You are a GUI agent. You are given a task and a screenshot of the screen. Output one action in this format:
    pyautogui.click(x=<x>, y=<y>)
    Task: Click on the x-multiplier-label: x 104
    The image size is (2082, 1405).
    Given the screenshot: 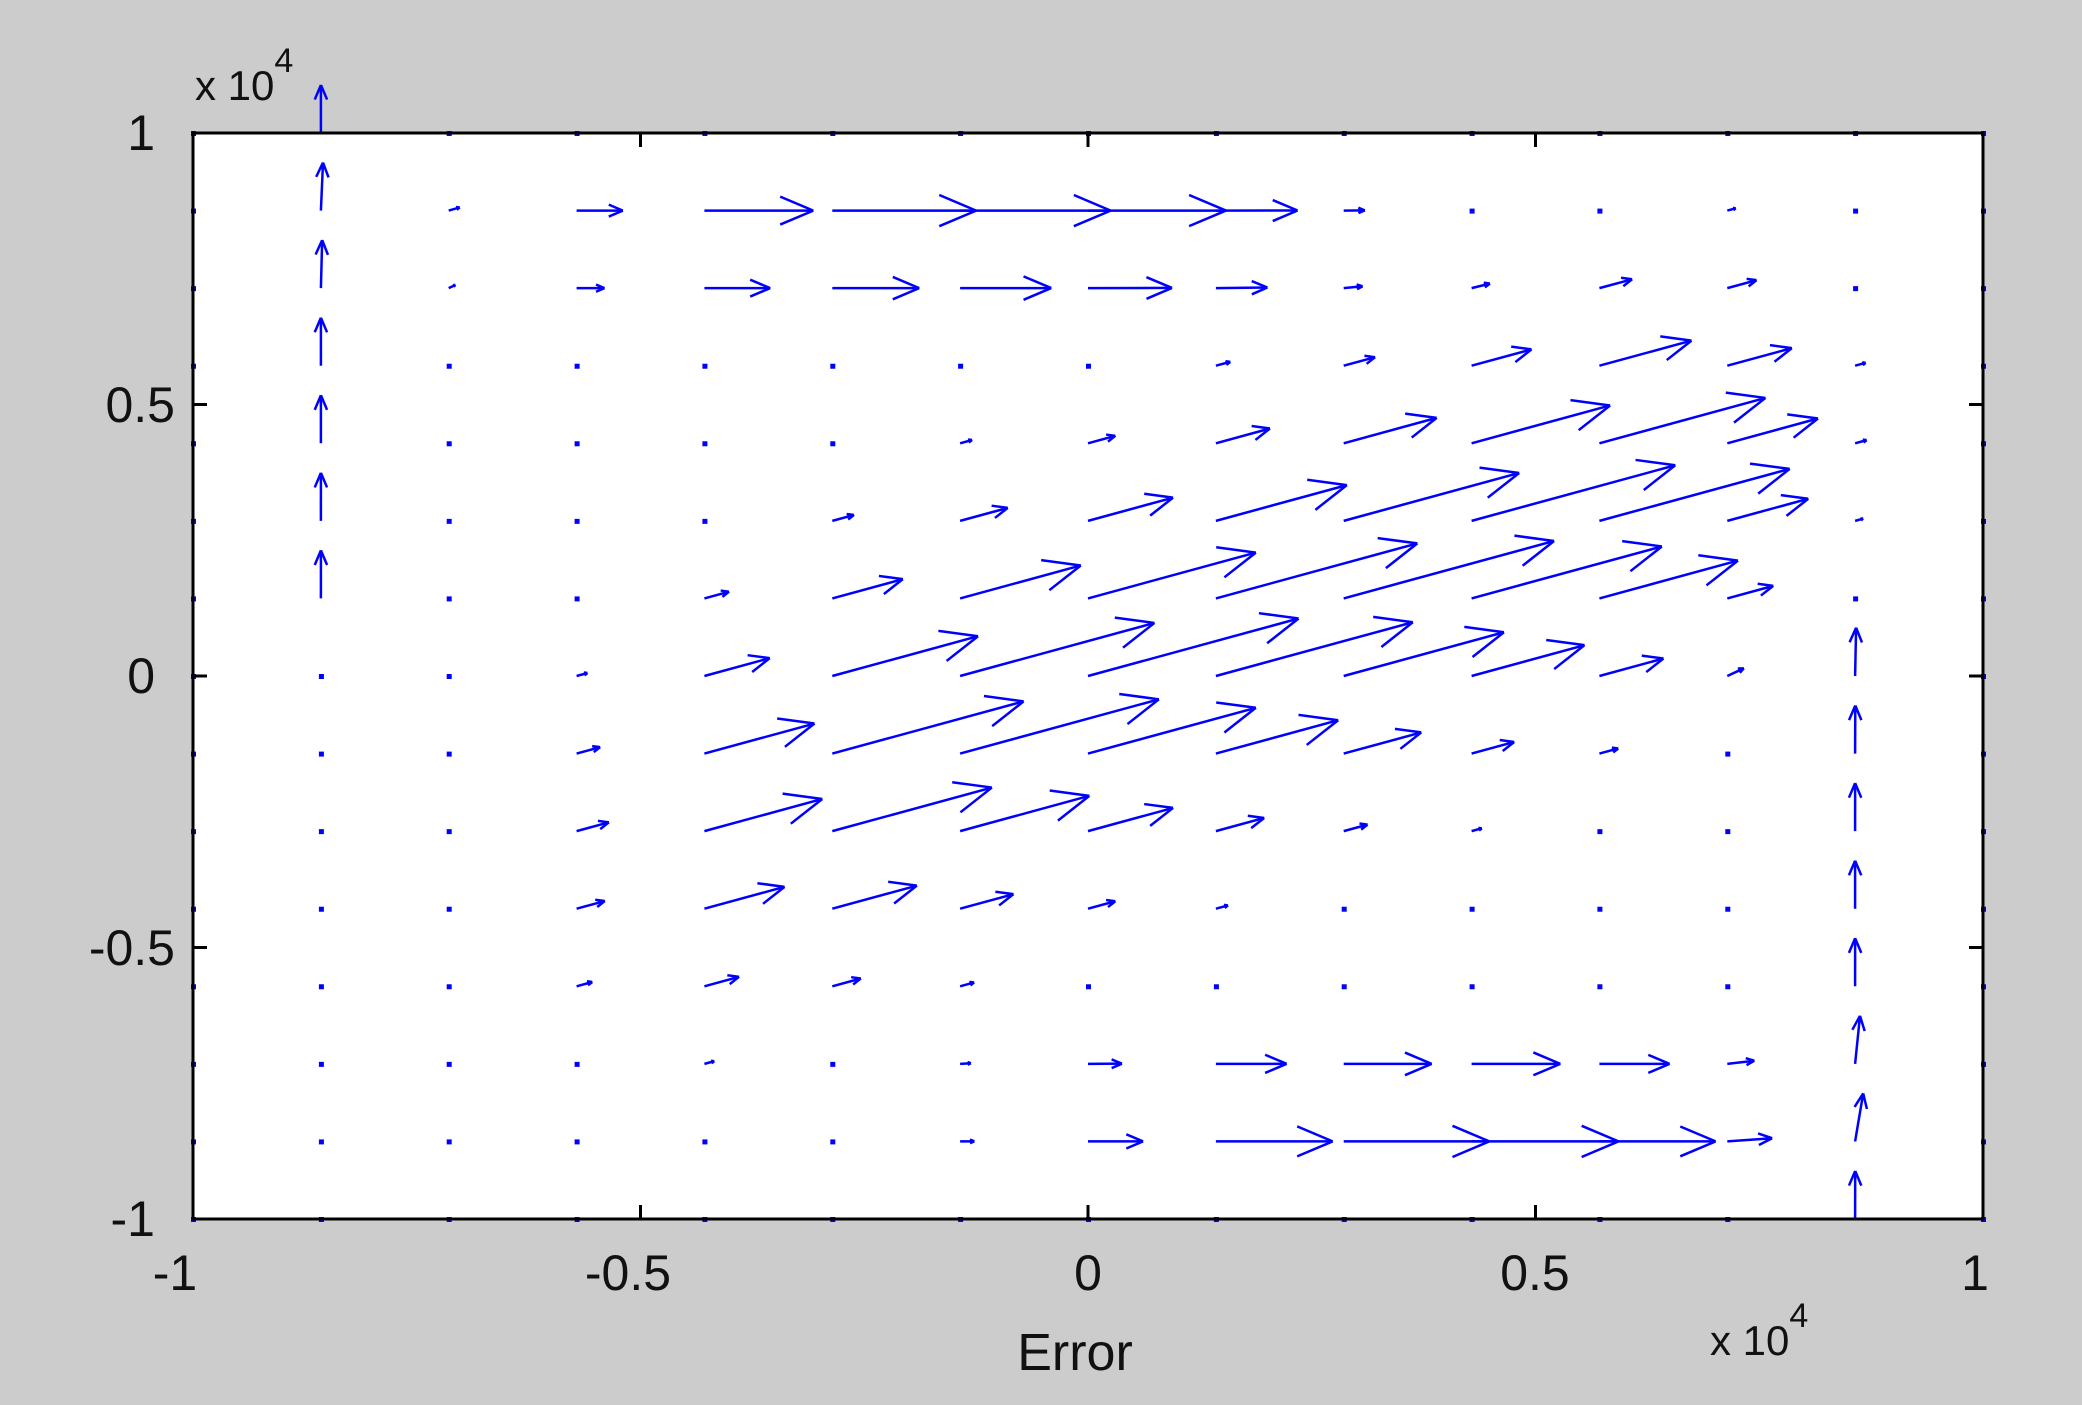 What is the action you would take?
    pyautogui.click(x=1759, y=1330)
    